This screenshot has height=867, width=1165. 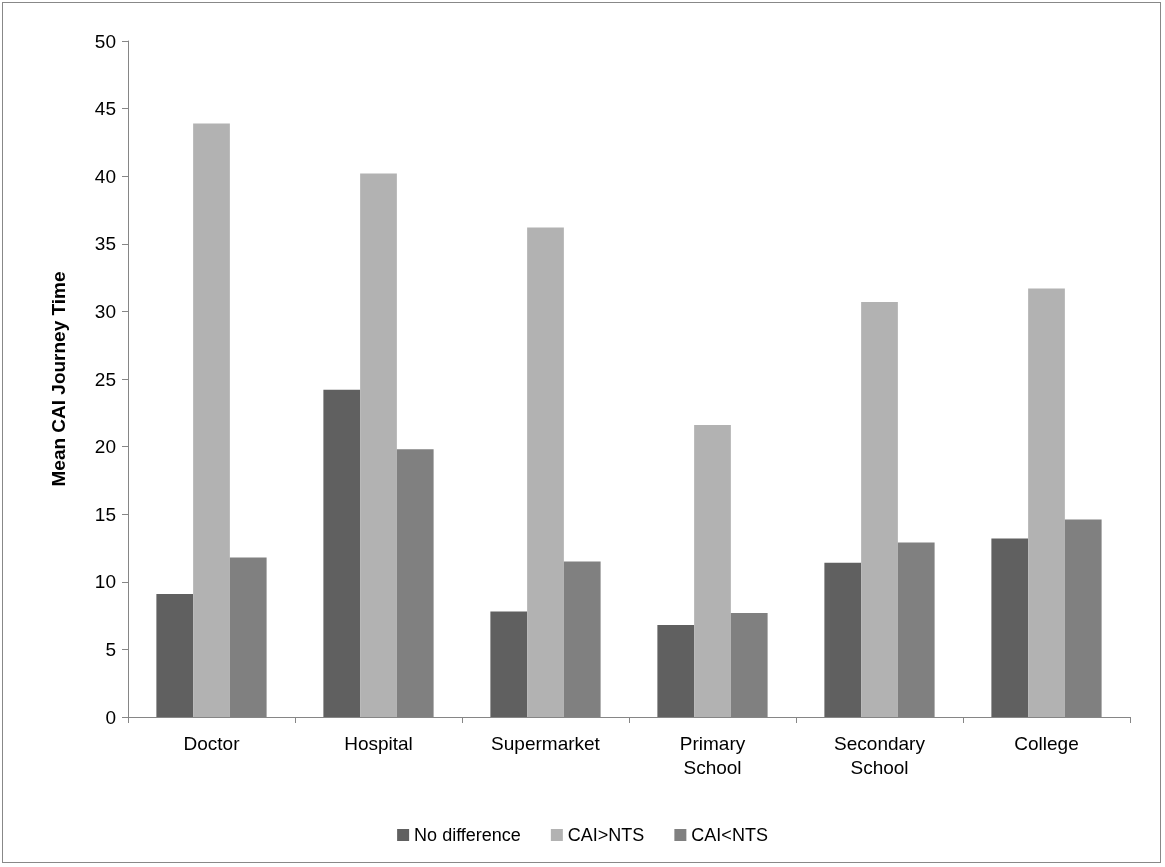 What do you see at coordinates (606, 835) in the screenshot?
I see `legend-label: CAI>NTS` at bounding box center [606, 835].